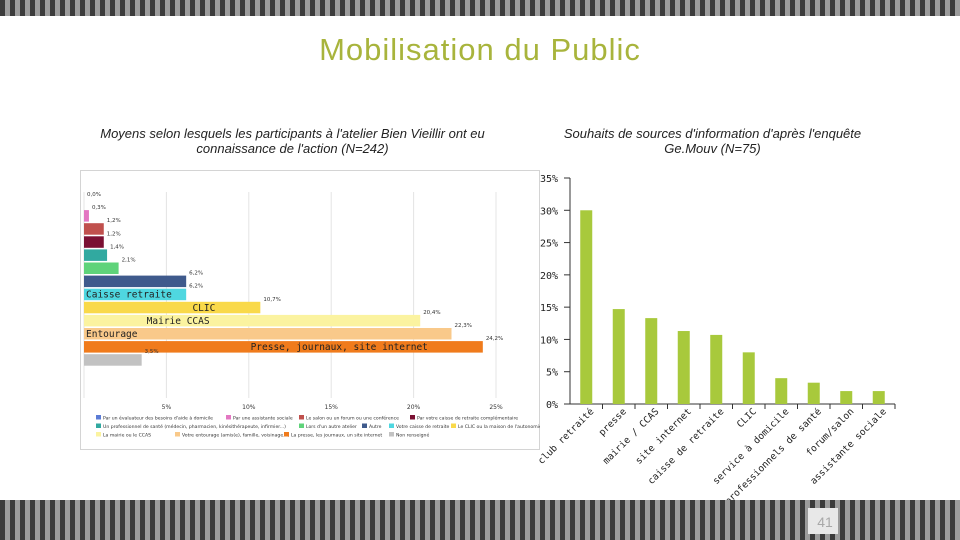 The width and height of the screenshot is (960, 540). What do you see at coordinates (423, 427) in the screenshot?
I see `legend-label: Votre caisse de retraite` at bounding box center [423, 427].